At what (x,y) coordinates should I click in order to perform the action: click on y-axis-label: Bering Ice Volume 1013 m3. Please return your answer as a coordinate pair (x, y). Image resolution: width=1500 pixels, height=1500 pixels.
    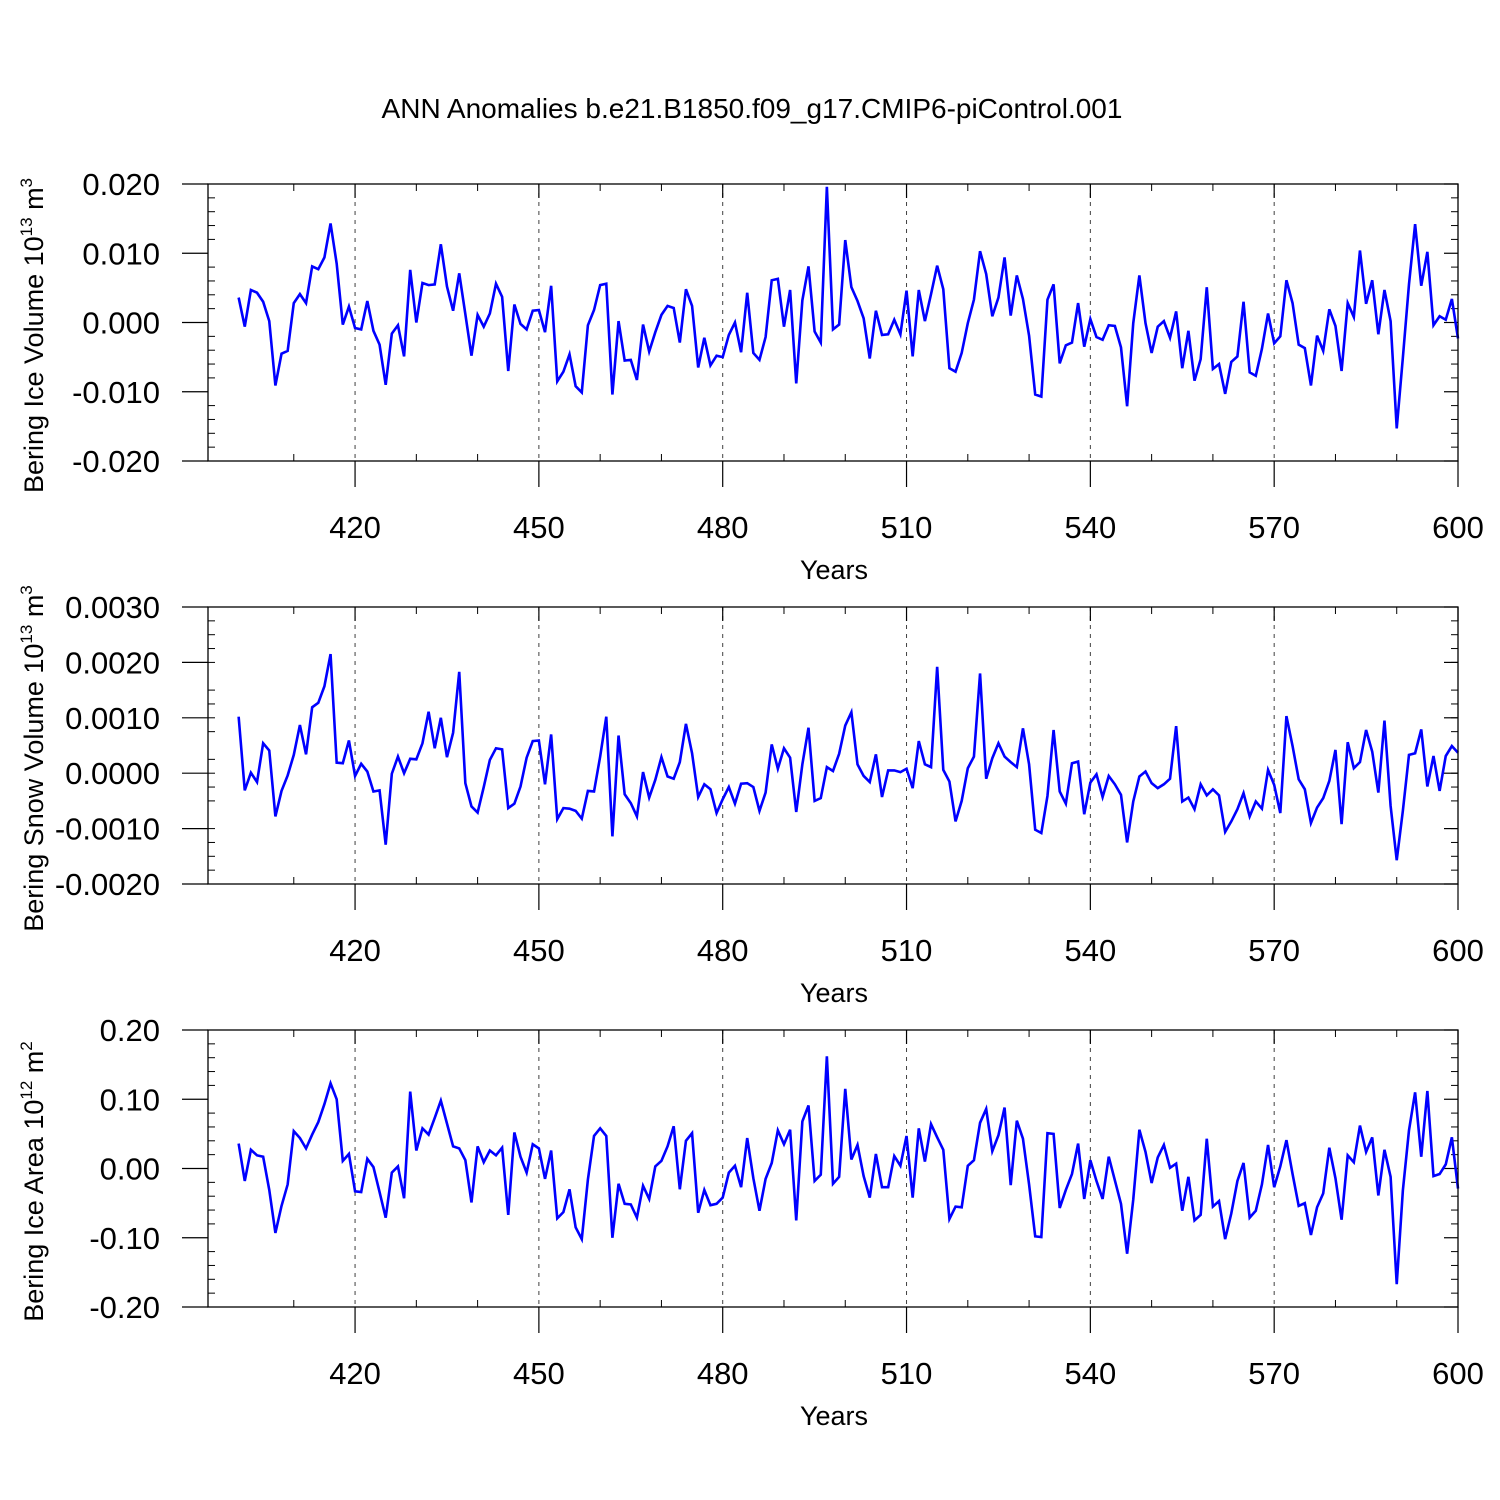
    Looking at the image, I should click on (33, 335).